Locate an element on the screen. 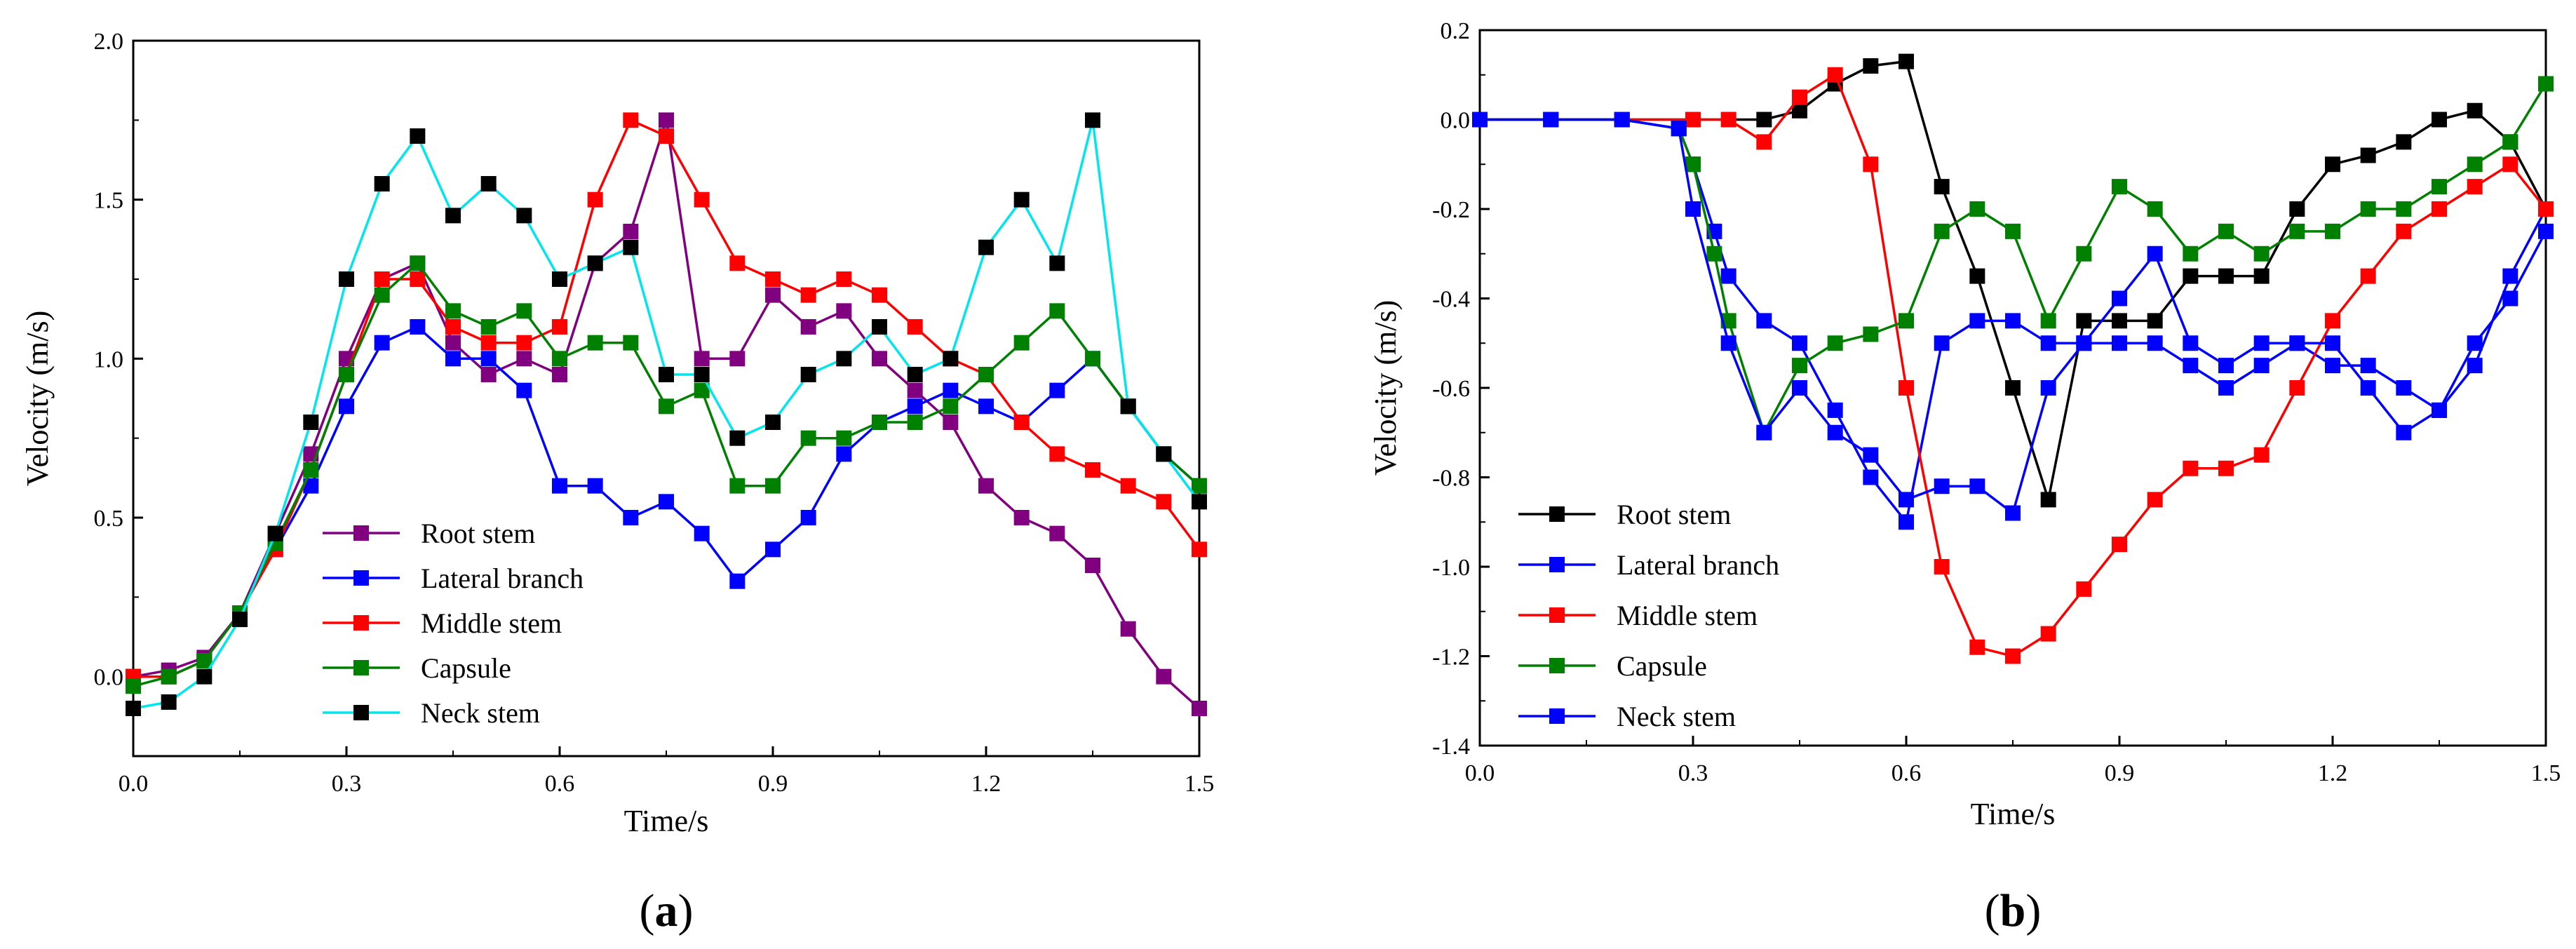 Image resolution: width=2576 pixels, height=949 pixels. y-tick-label: -0.2 is located at coordinates (1451, 210).